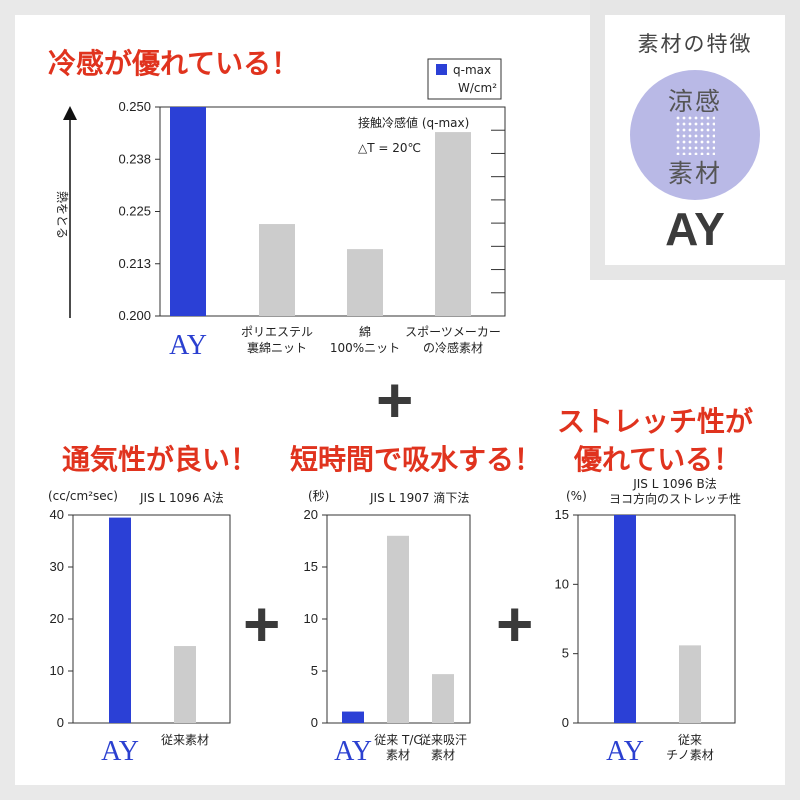 The height and width of the screenshot is (800, 800). Describe the element at coordinates (655, 421) in the screenshot. I see `heading-stretch-line-1: ストレッチ性が` at that location.